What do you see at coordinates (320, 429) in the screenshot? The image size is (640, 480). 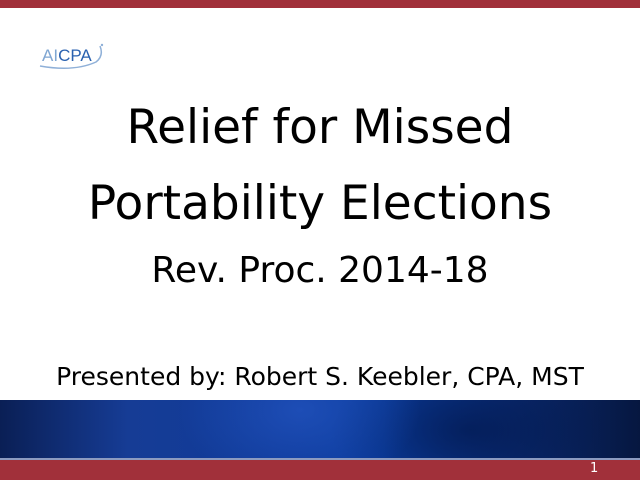 I see `blue-decorative-band` at bounding box center [320, 429].